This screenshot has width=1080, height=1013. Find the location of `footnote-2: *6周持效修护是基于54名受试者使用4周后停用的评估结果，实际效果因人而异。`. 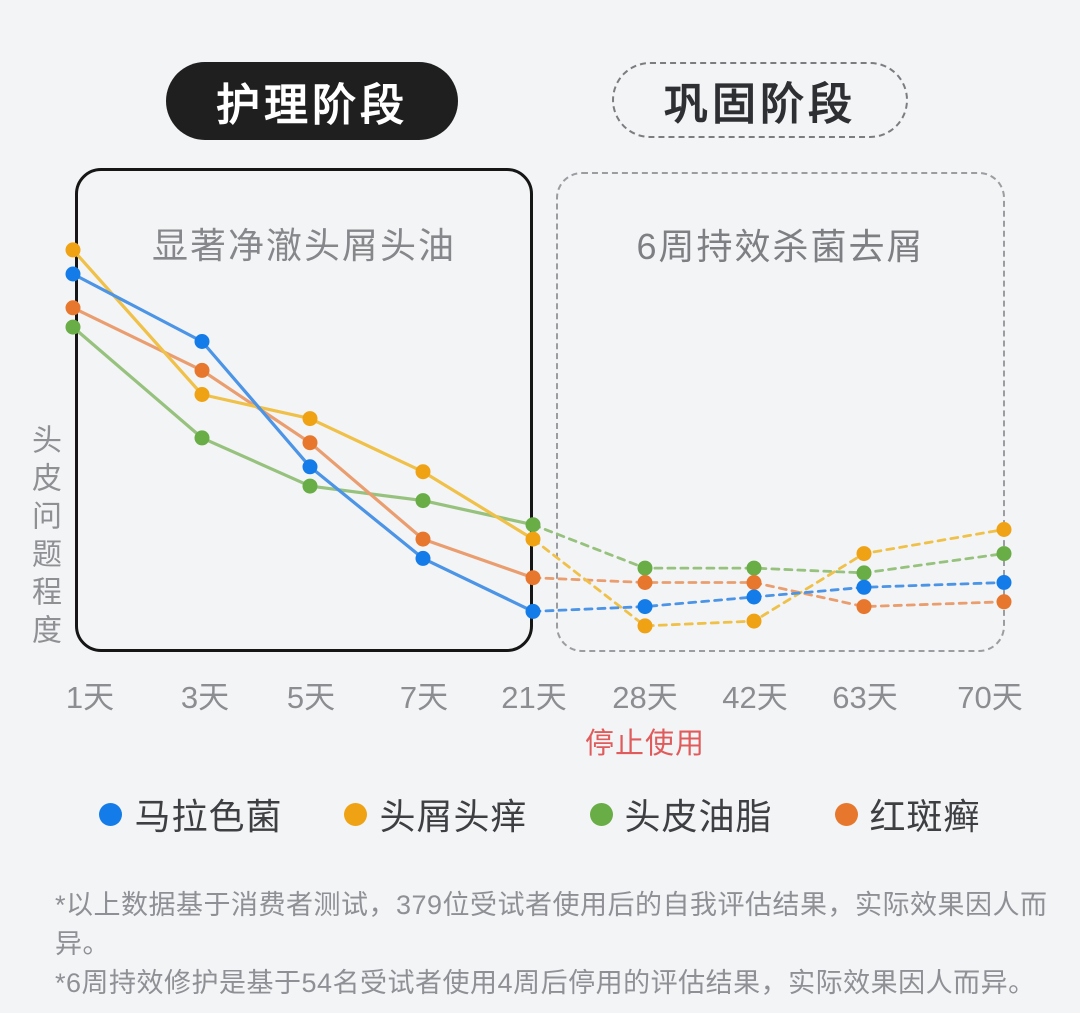

footnote-2: *6周持效修护是基于54名受试者使用4周后停用的评估结果，实际效果因人而异。 is located at coordinates (545, 983).